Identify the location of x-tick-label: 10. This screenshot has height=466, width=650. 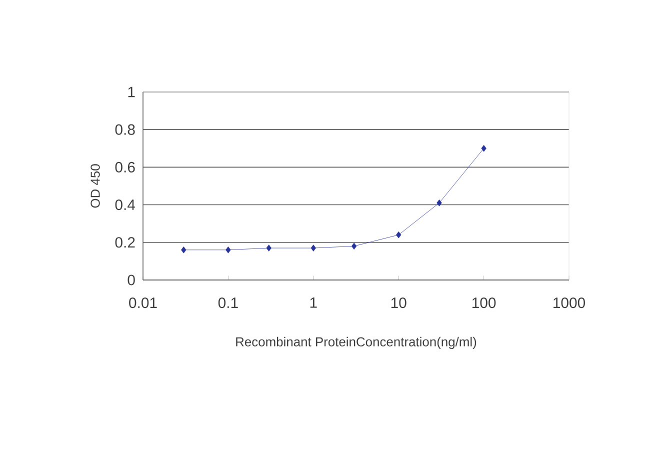
(398, 303).